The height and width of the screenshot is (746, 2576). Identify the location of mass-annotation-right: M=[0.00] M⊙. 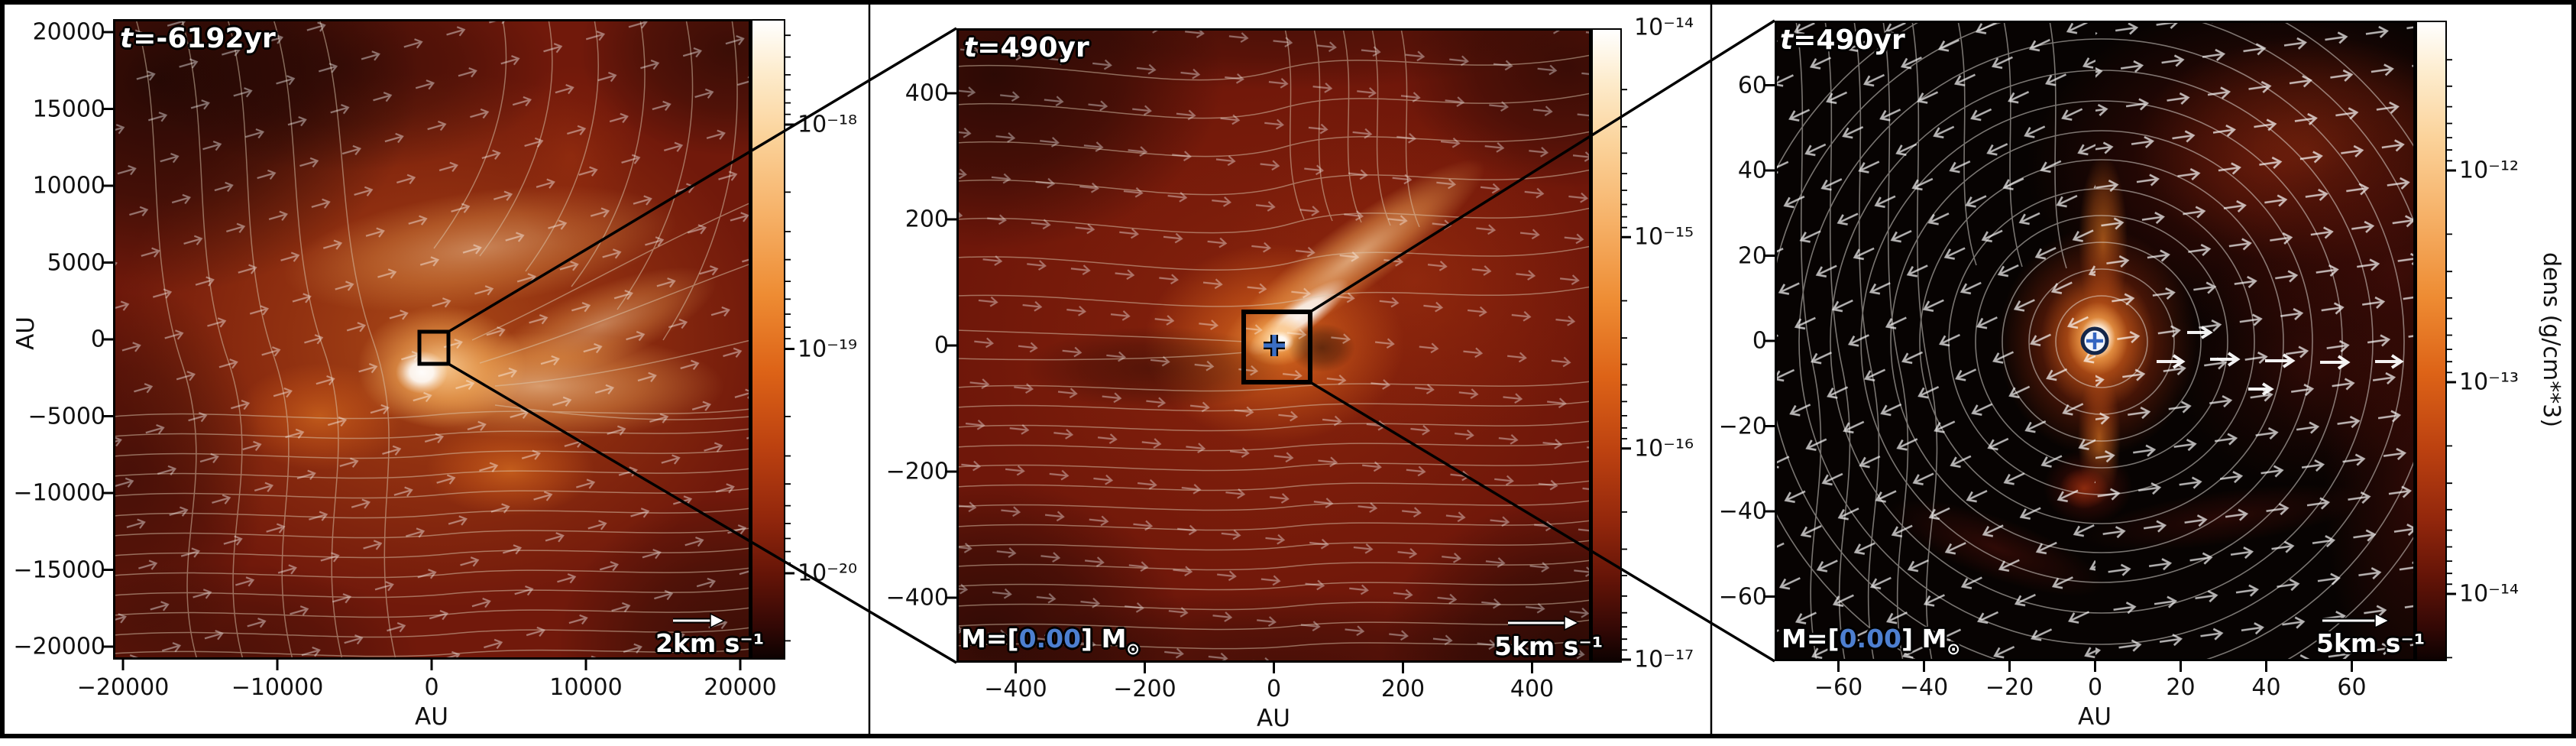
(1871, 641).